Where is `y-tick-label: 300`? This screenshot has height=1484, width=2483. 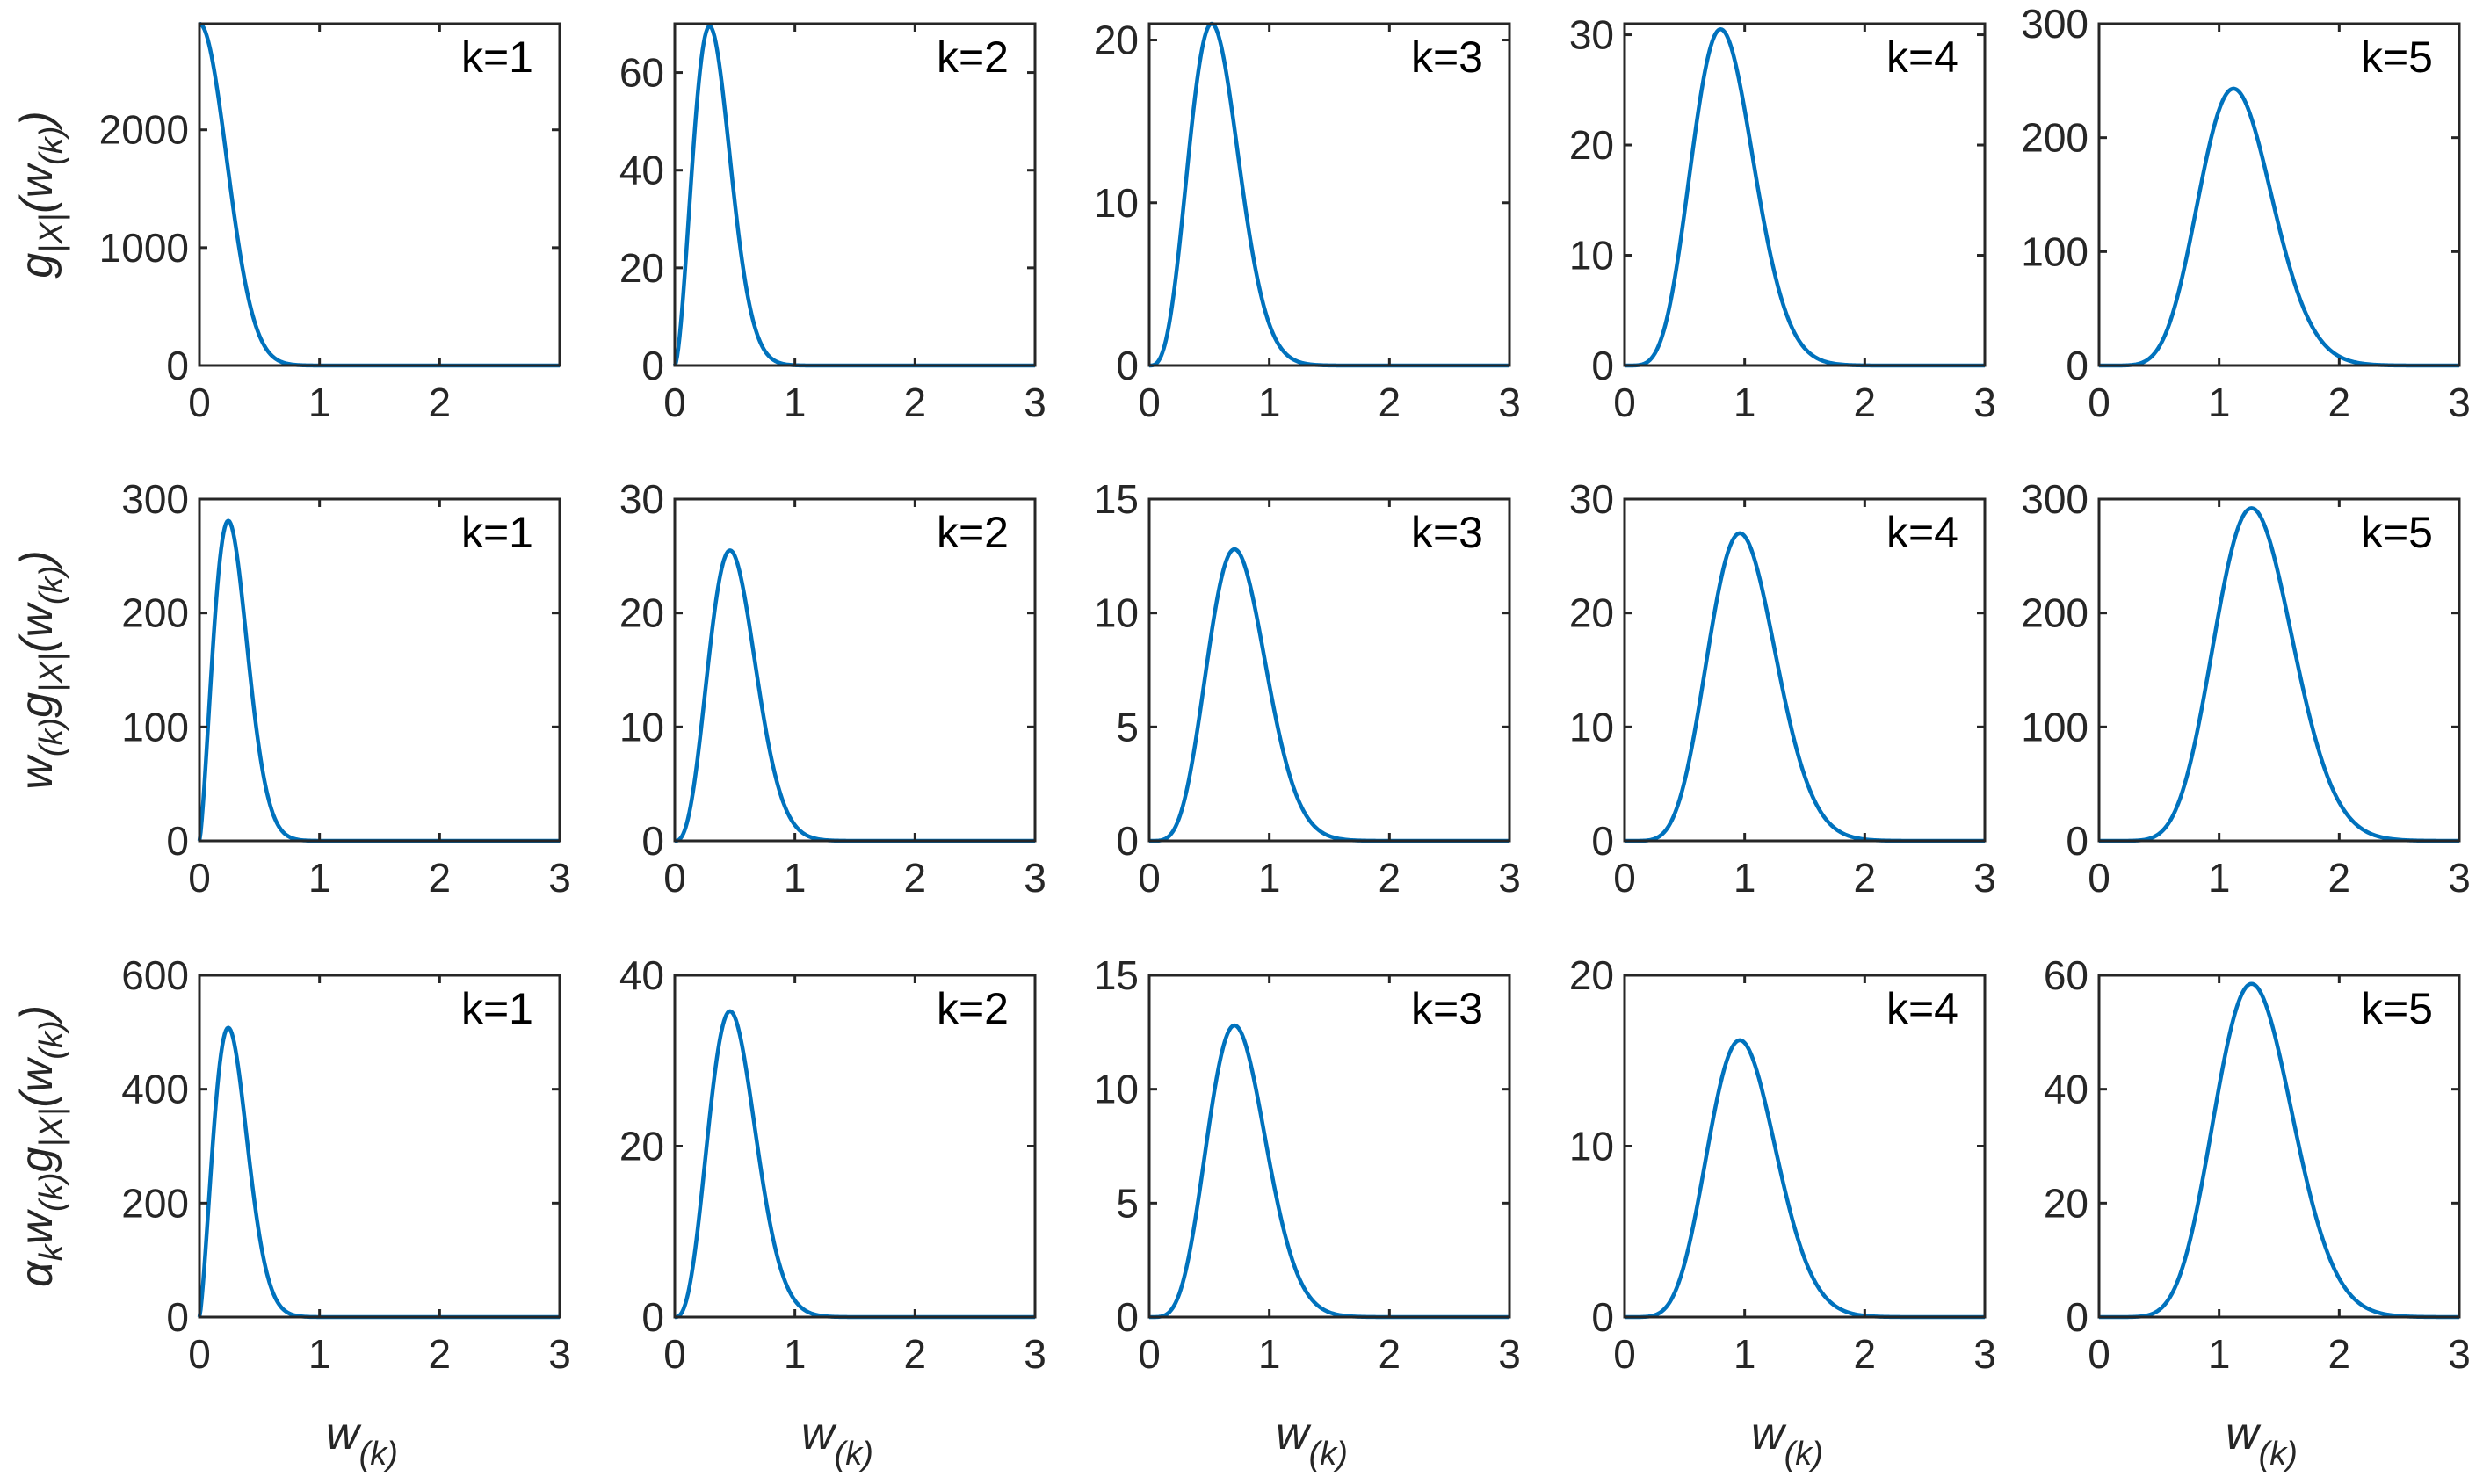
y-tick-label: 300 is located at coordinates (2054, 499).